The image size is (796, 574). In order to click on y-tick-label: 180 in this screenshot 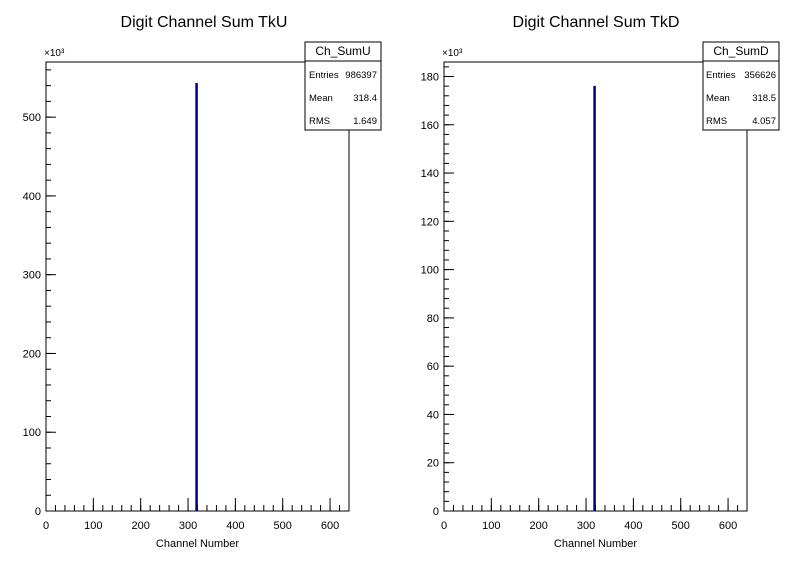, I will do `click(430, 77)`.